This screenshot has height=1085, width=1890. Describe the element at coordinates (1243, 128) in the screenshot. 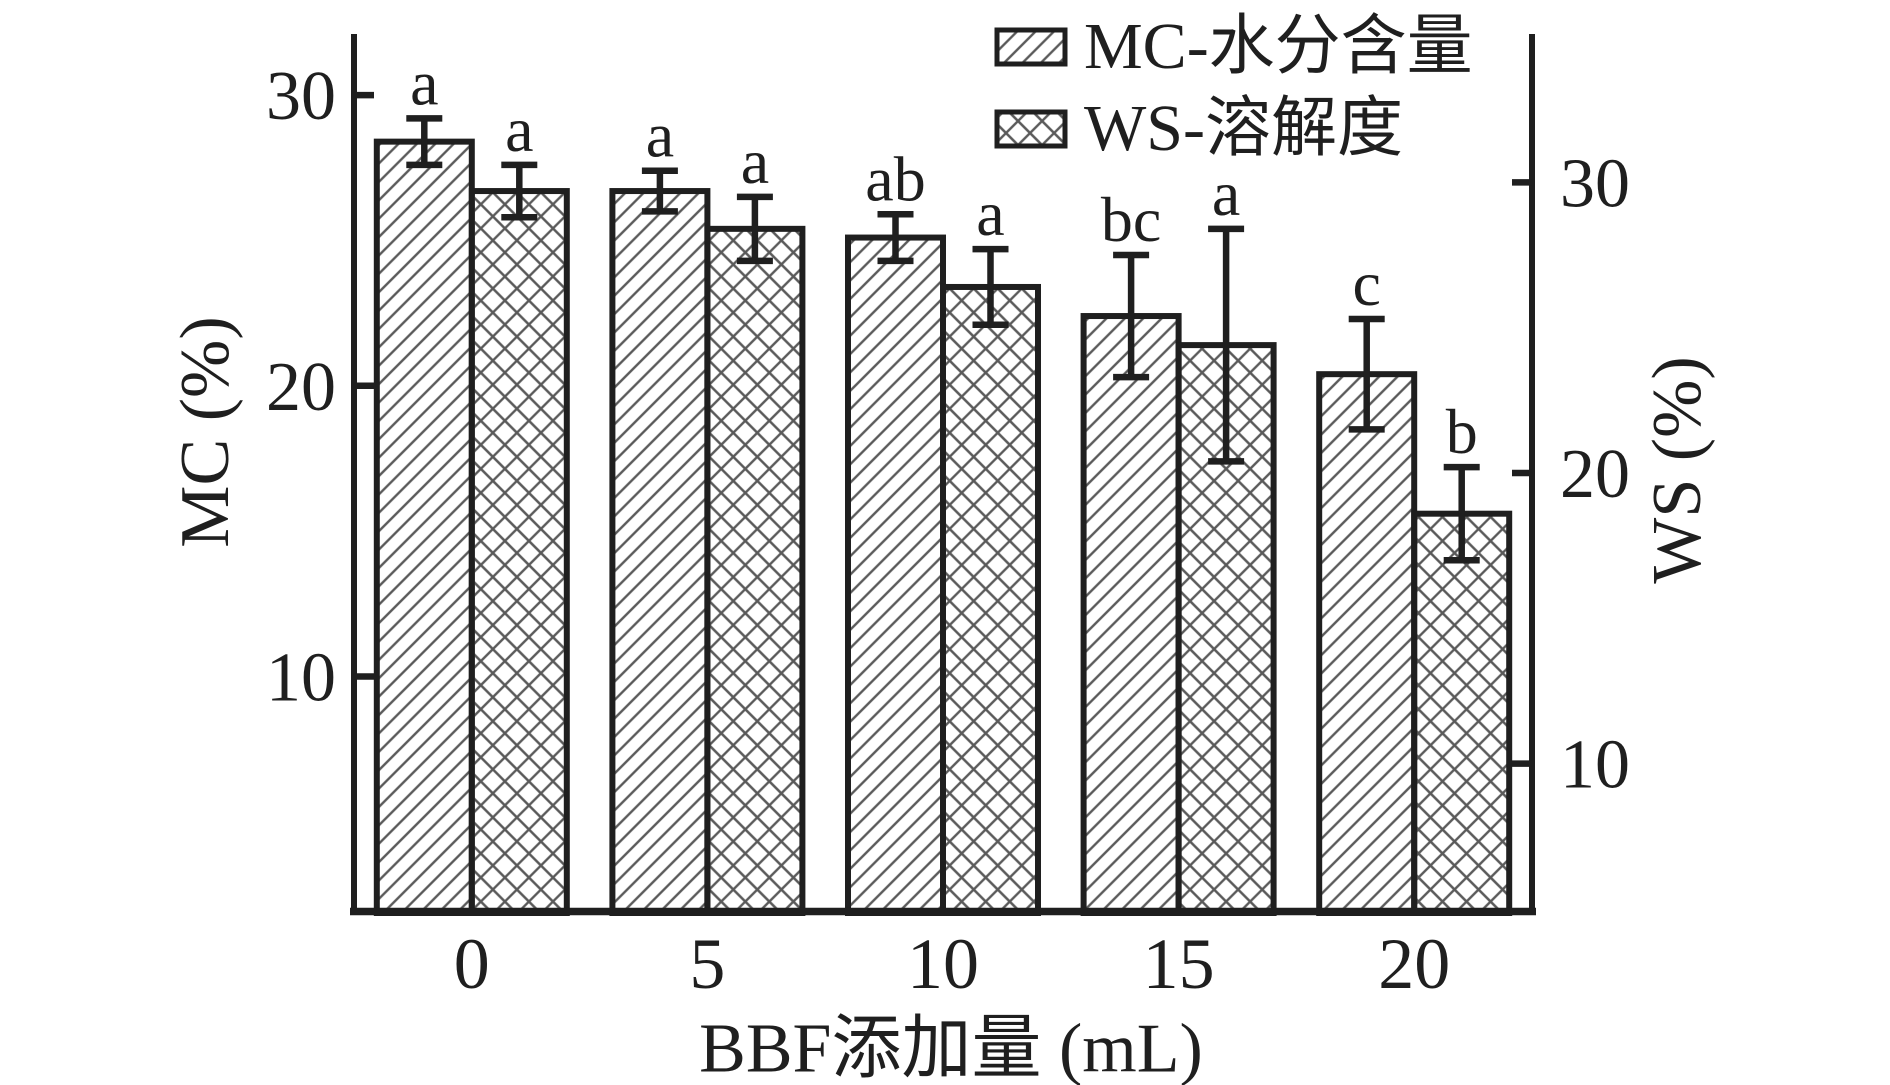

I see `legend-label-ws: WS-溶解度` at that location.